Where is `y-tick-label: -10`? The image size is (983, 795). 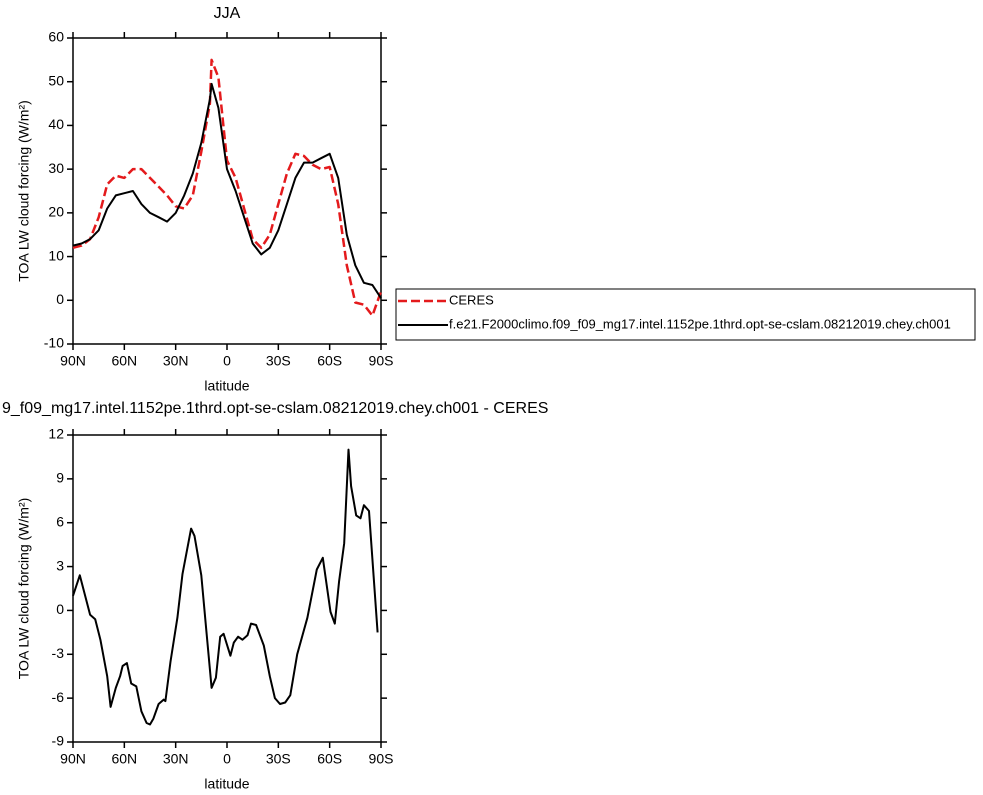 y-tick-label: -10 is located at coordinates (54, 343).